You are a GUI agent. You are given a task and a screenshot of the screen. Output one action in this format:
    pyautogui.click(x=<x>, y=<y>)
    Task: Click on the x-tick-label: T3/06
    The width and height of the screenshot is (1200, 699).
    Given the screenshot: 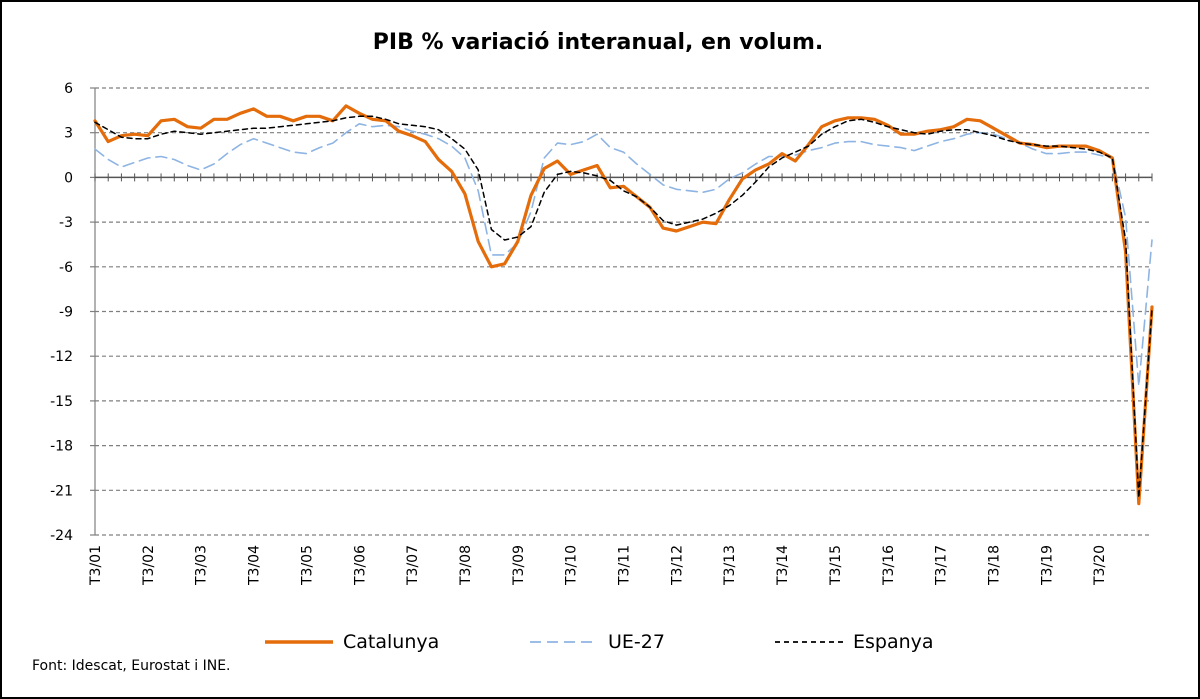 What is the action you would take?
    pyautogui.click(x=360, y=565)
    